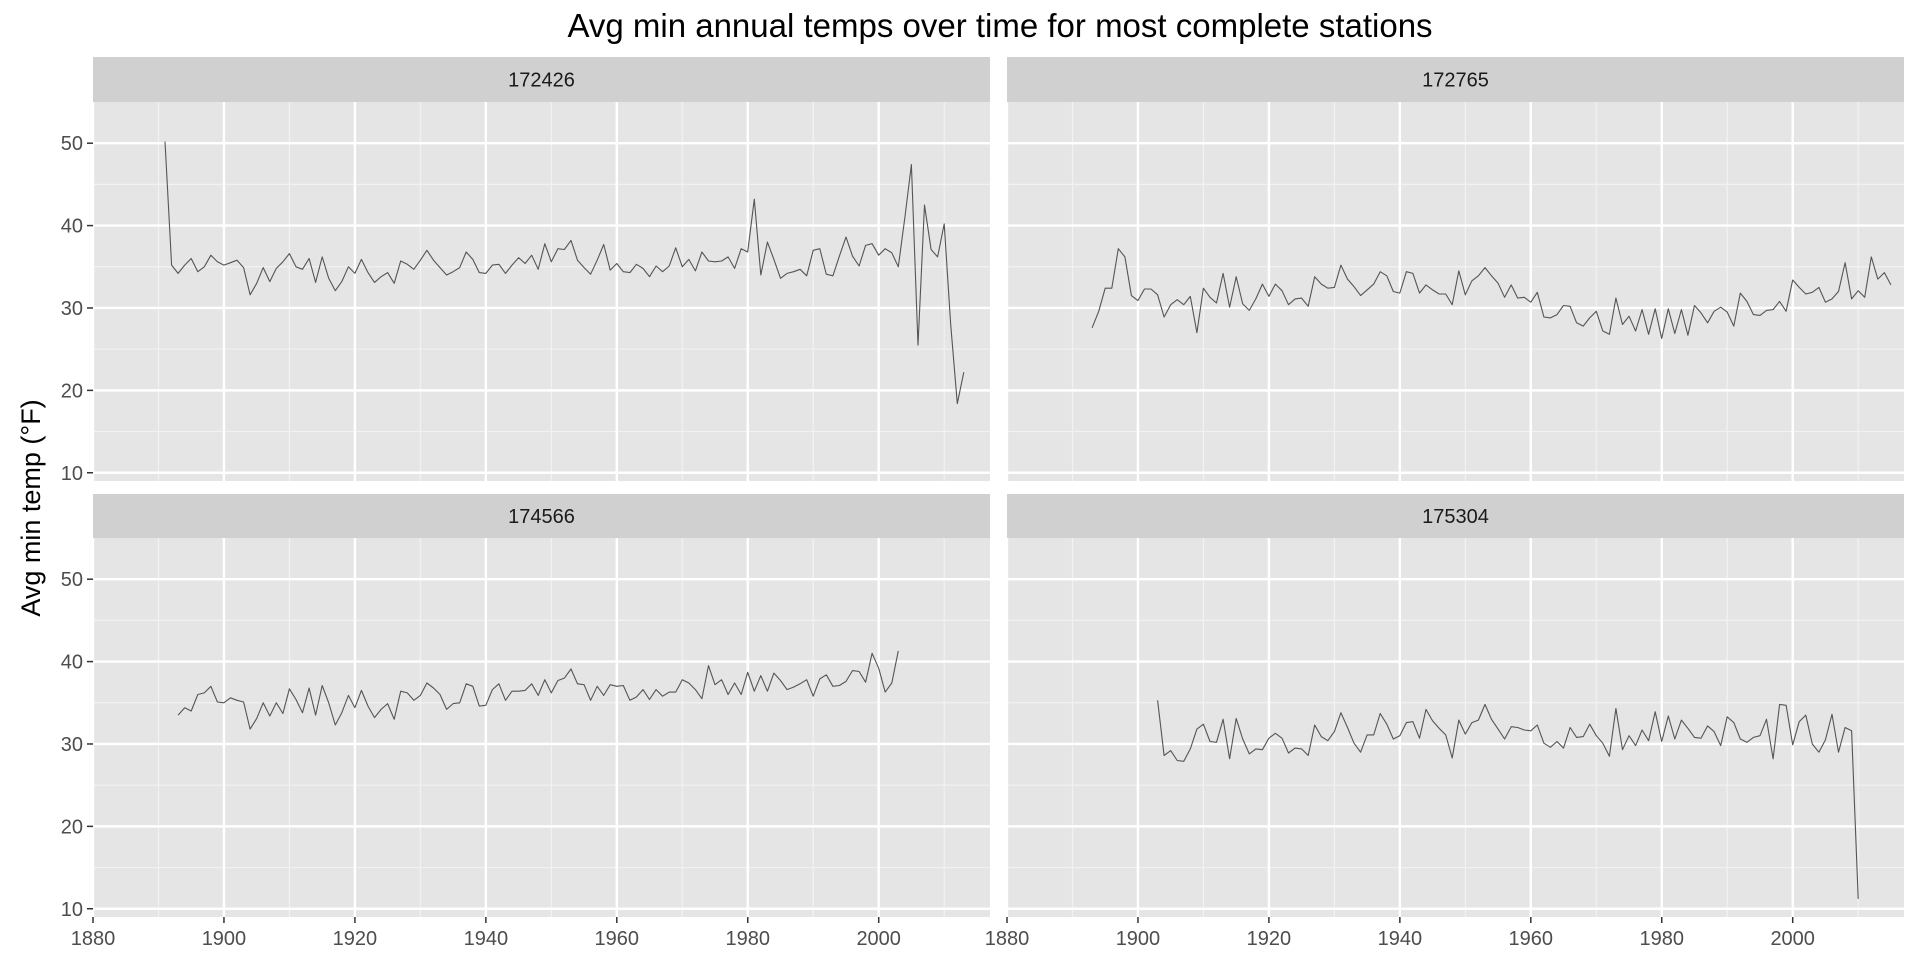  I want to click on facet-strip-label: 175304, so click(1455, 517).